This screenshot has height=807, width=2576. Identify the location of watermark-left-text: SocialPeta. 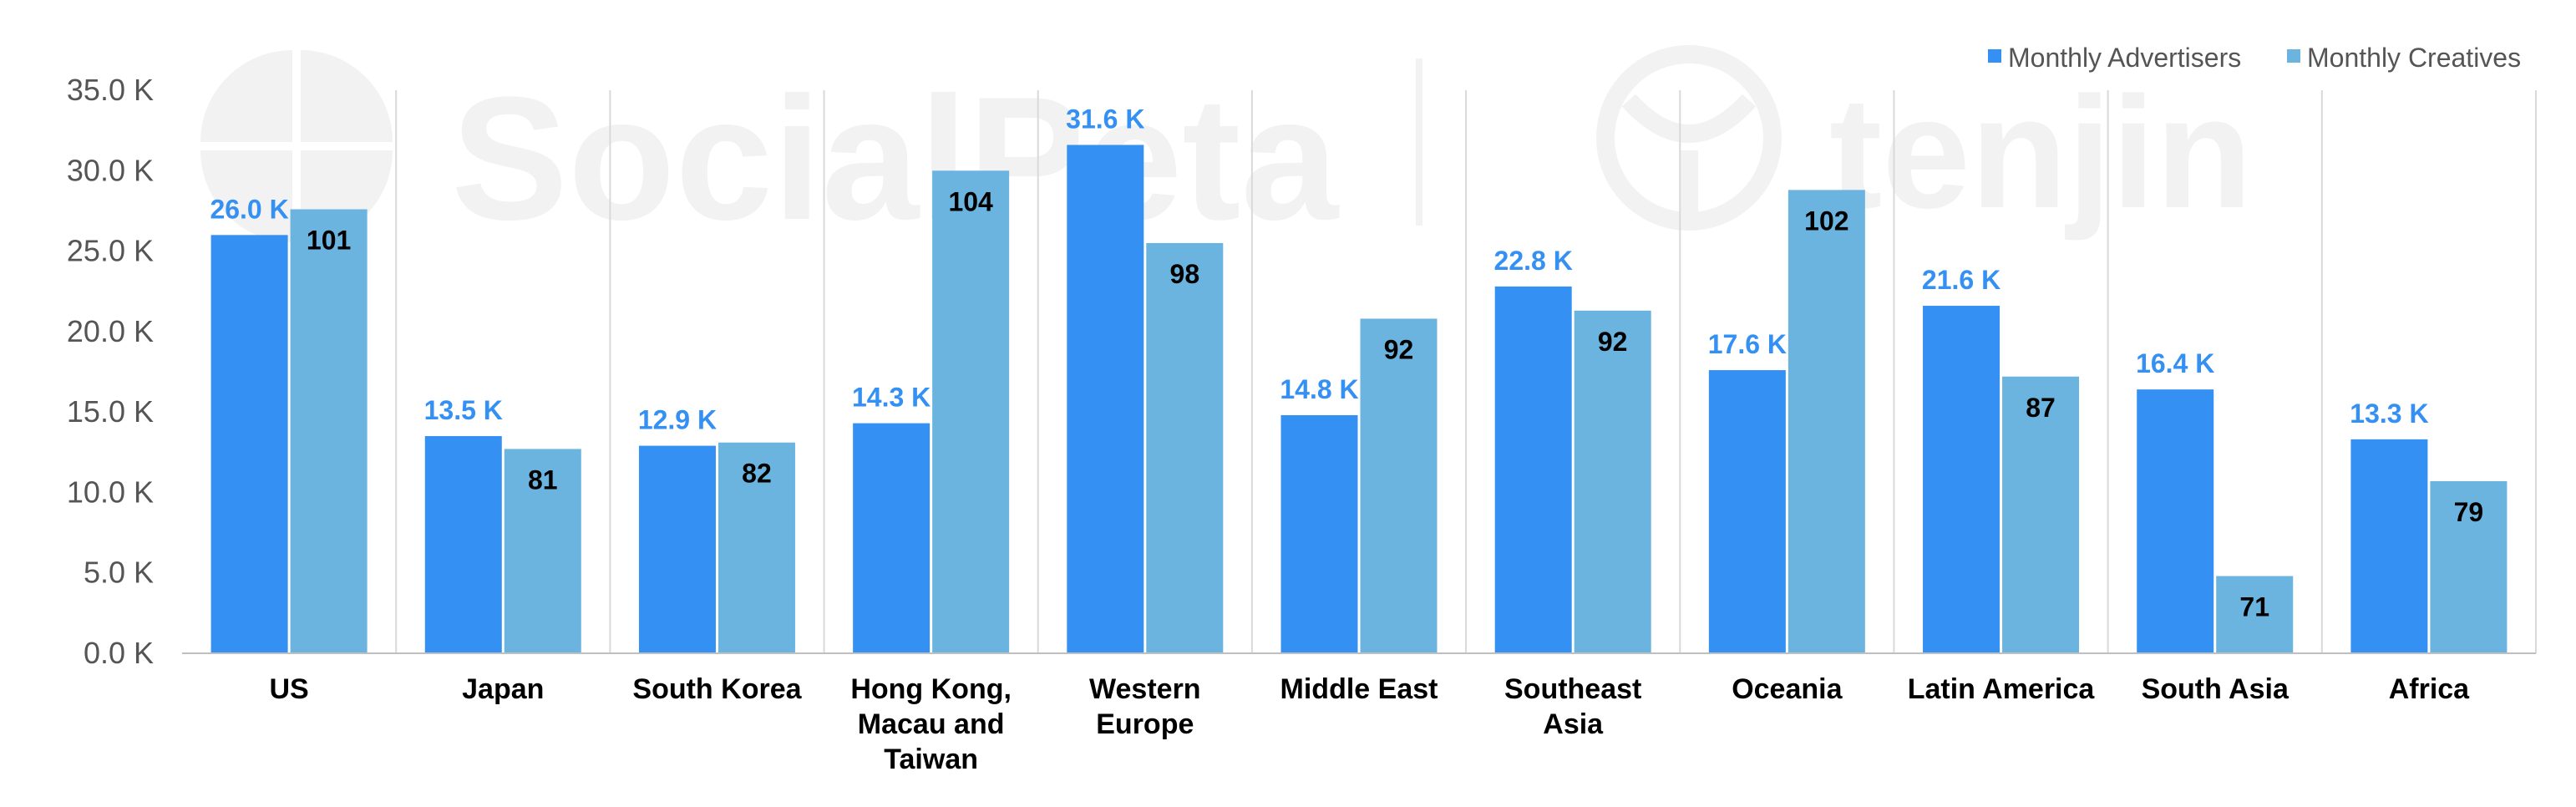
(896, 158).